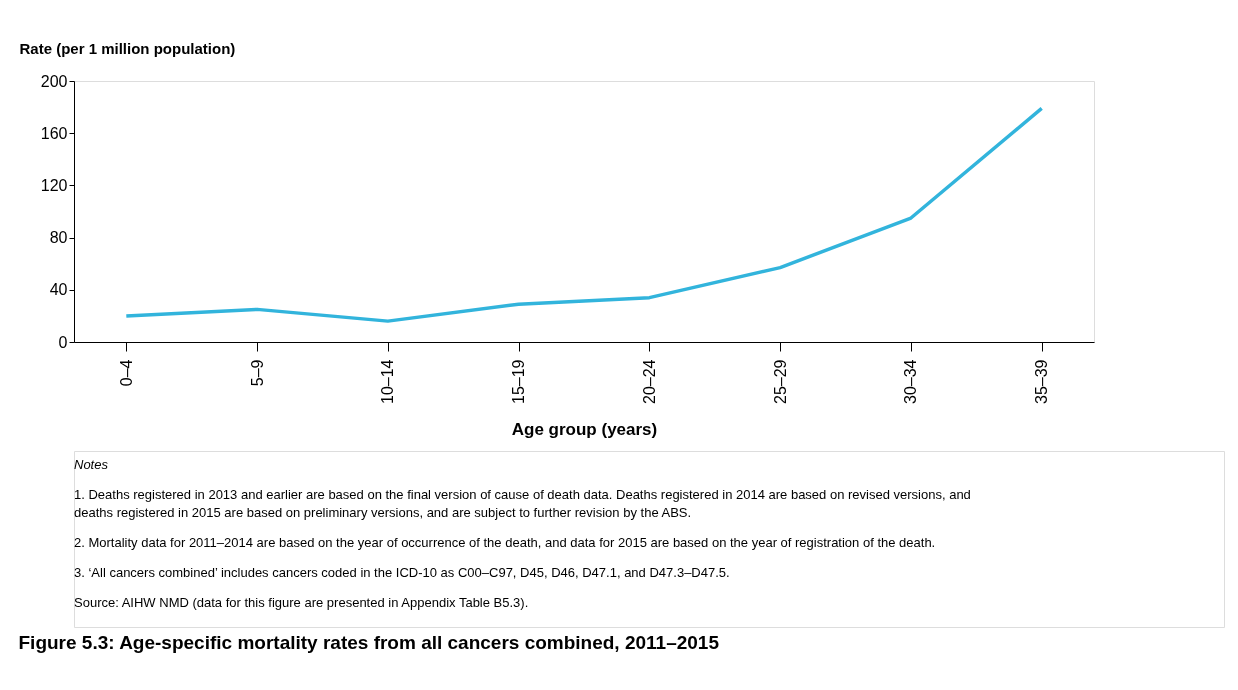 Image resolution: width=1238 pixels, height=690 pixels. What do you see at coordinates (54, 133) in the screenshot?
I see `y-tick-label: 160` at bounding box center [54, 133].